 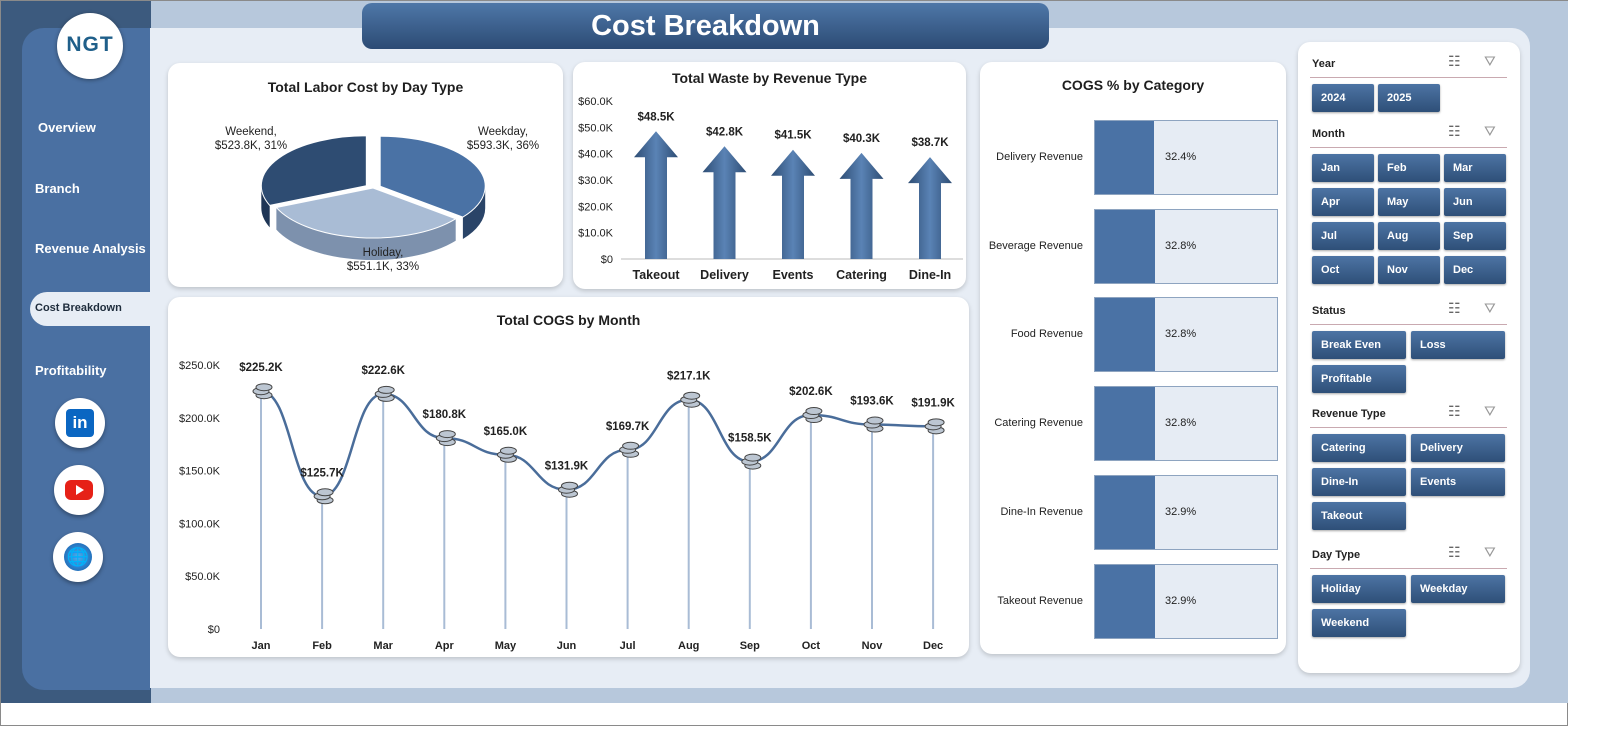 I want to click on pie-data-label: Weekend, $523.8K, 31%, so click(x=251, y=139).